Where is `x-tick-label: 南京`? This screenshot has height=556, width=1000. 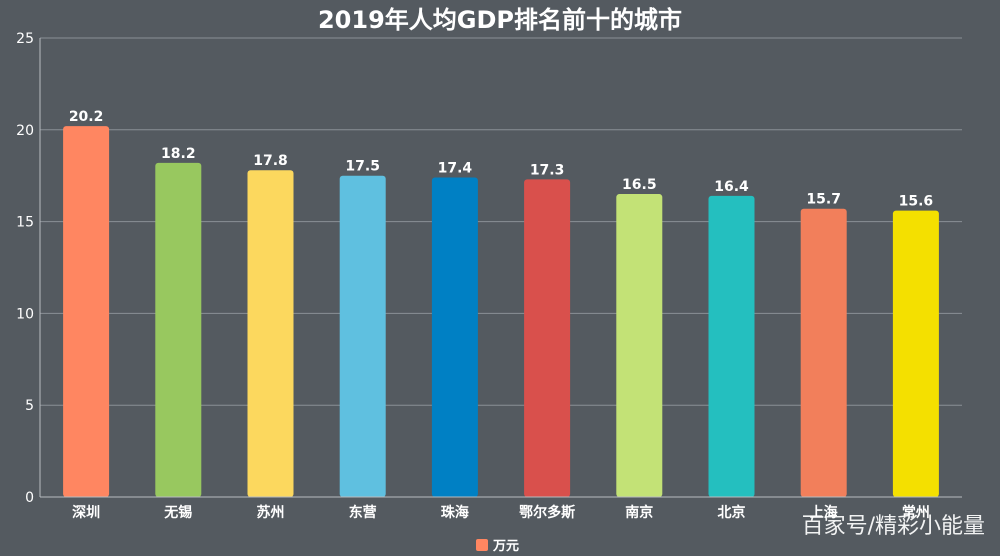 x-tick-label: 南京 is located at coordinates (639, 512).